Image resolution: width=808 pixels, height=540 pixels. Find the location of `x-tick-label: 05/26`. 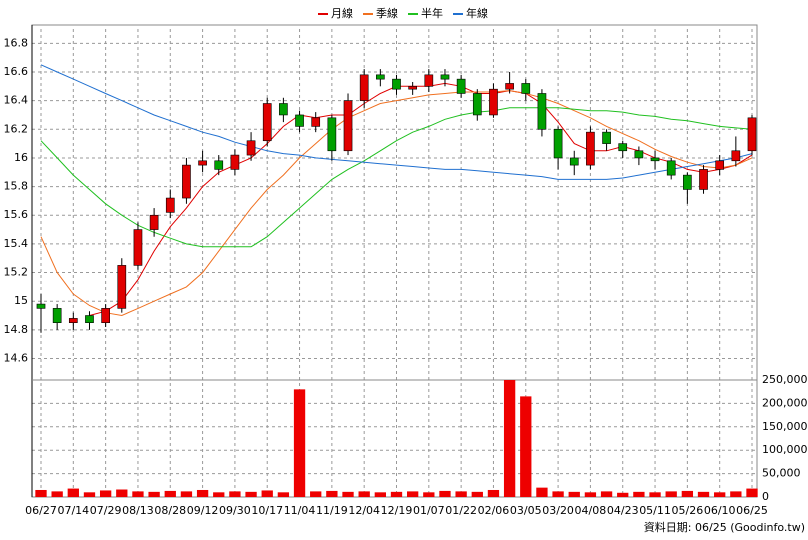

x-tick-label: 05/26 is located at coordinates (688, 510).